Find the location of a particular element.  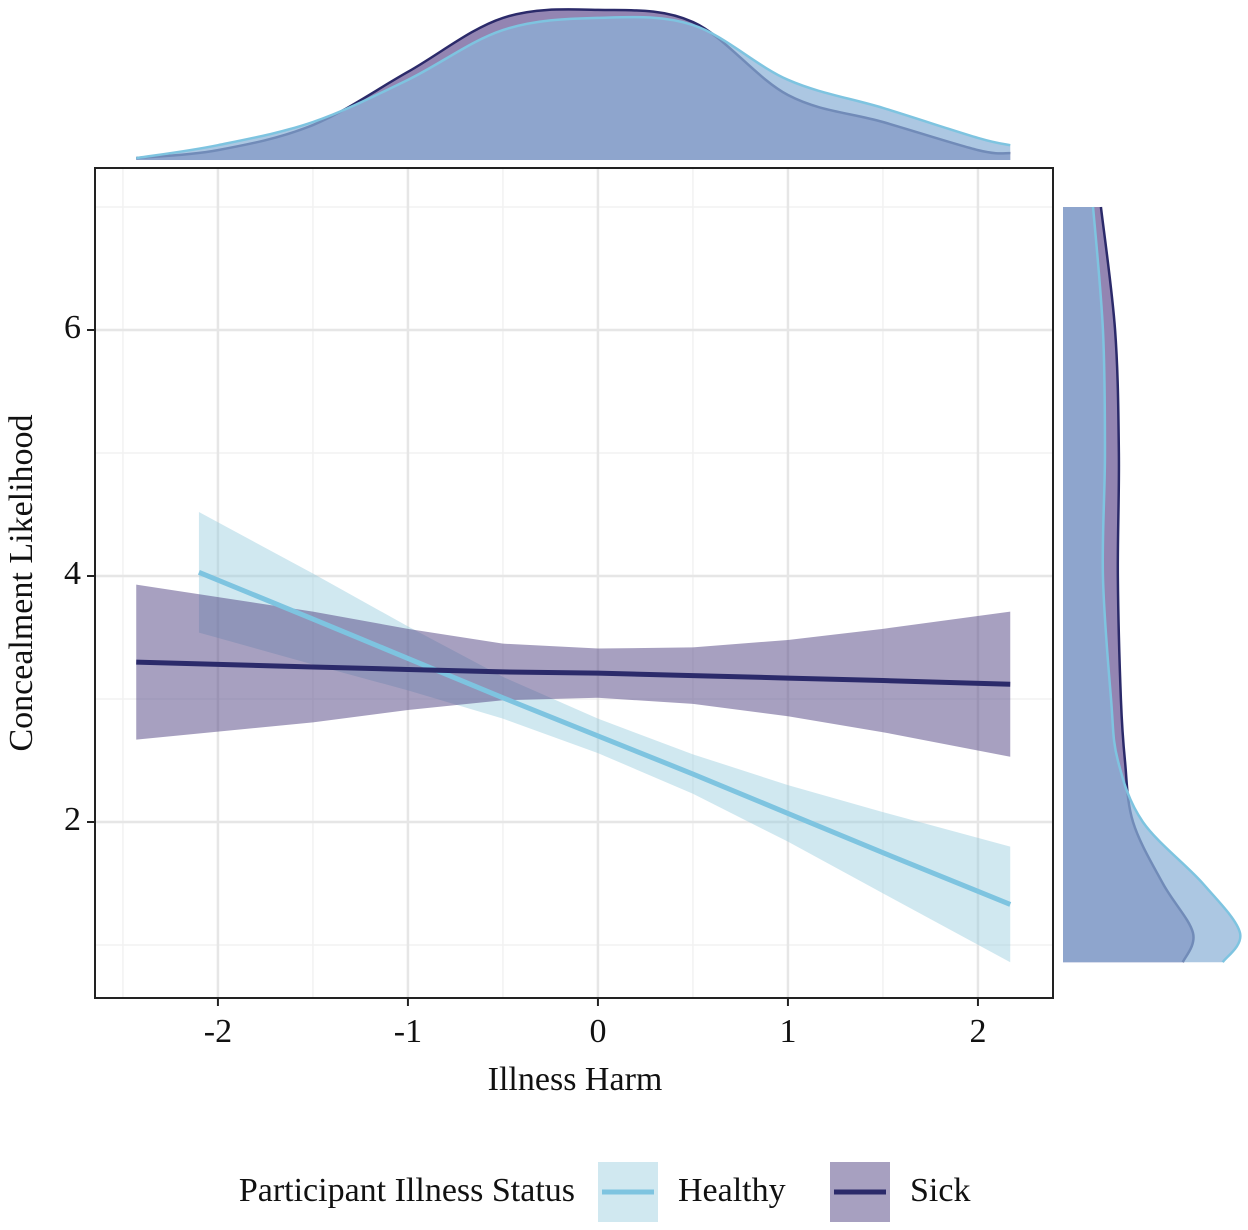

x-tick-label: 1 is located at coordinates (787, 1031).